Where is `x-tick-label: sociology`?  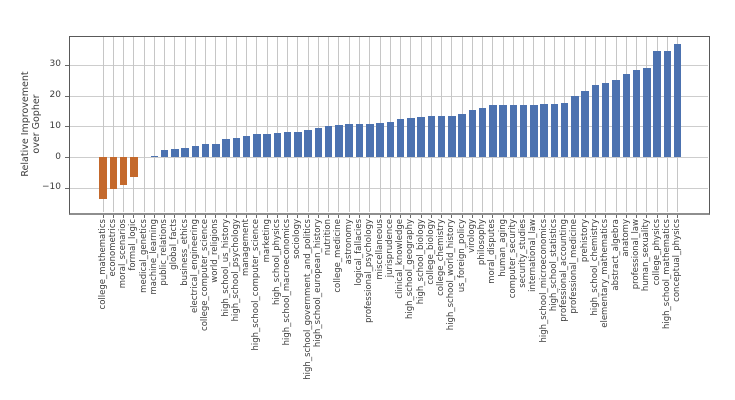
x-tick-label: sociology is located at coordinates (297, 239).